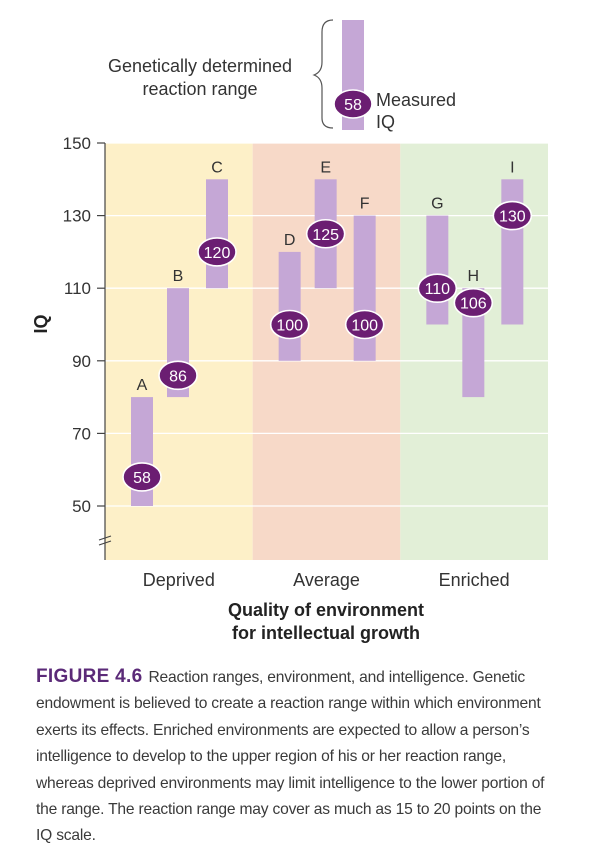  I want to click on measured-value-c: 120, so click(217, 253).